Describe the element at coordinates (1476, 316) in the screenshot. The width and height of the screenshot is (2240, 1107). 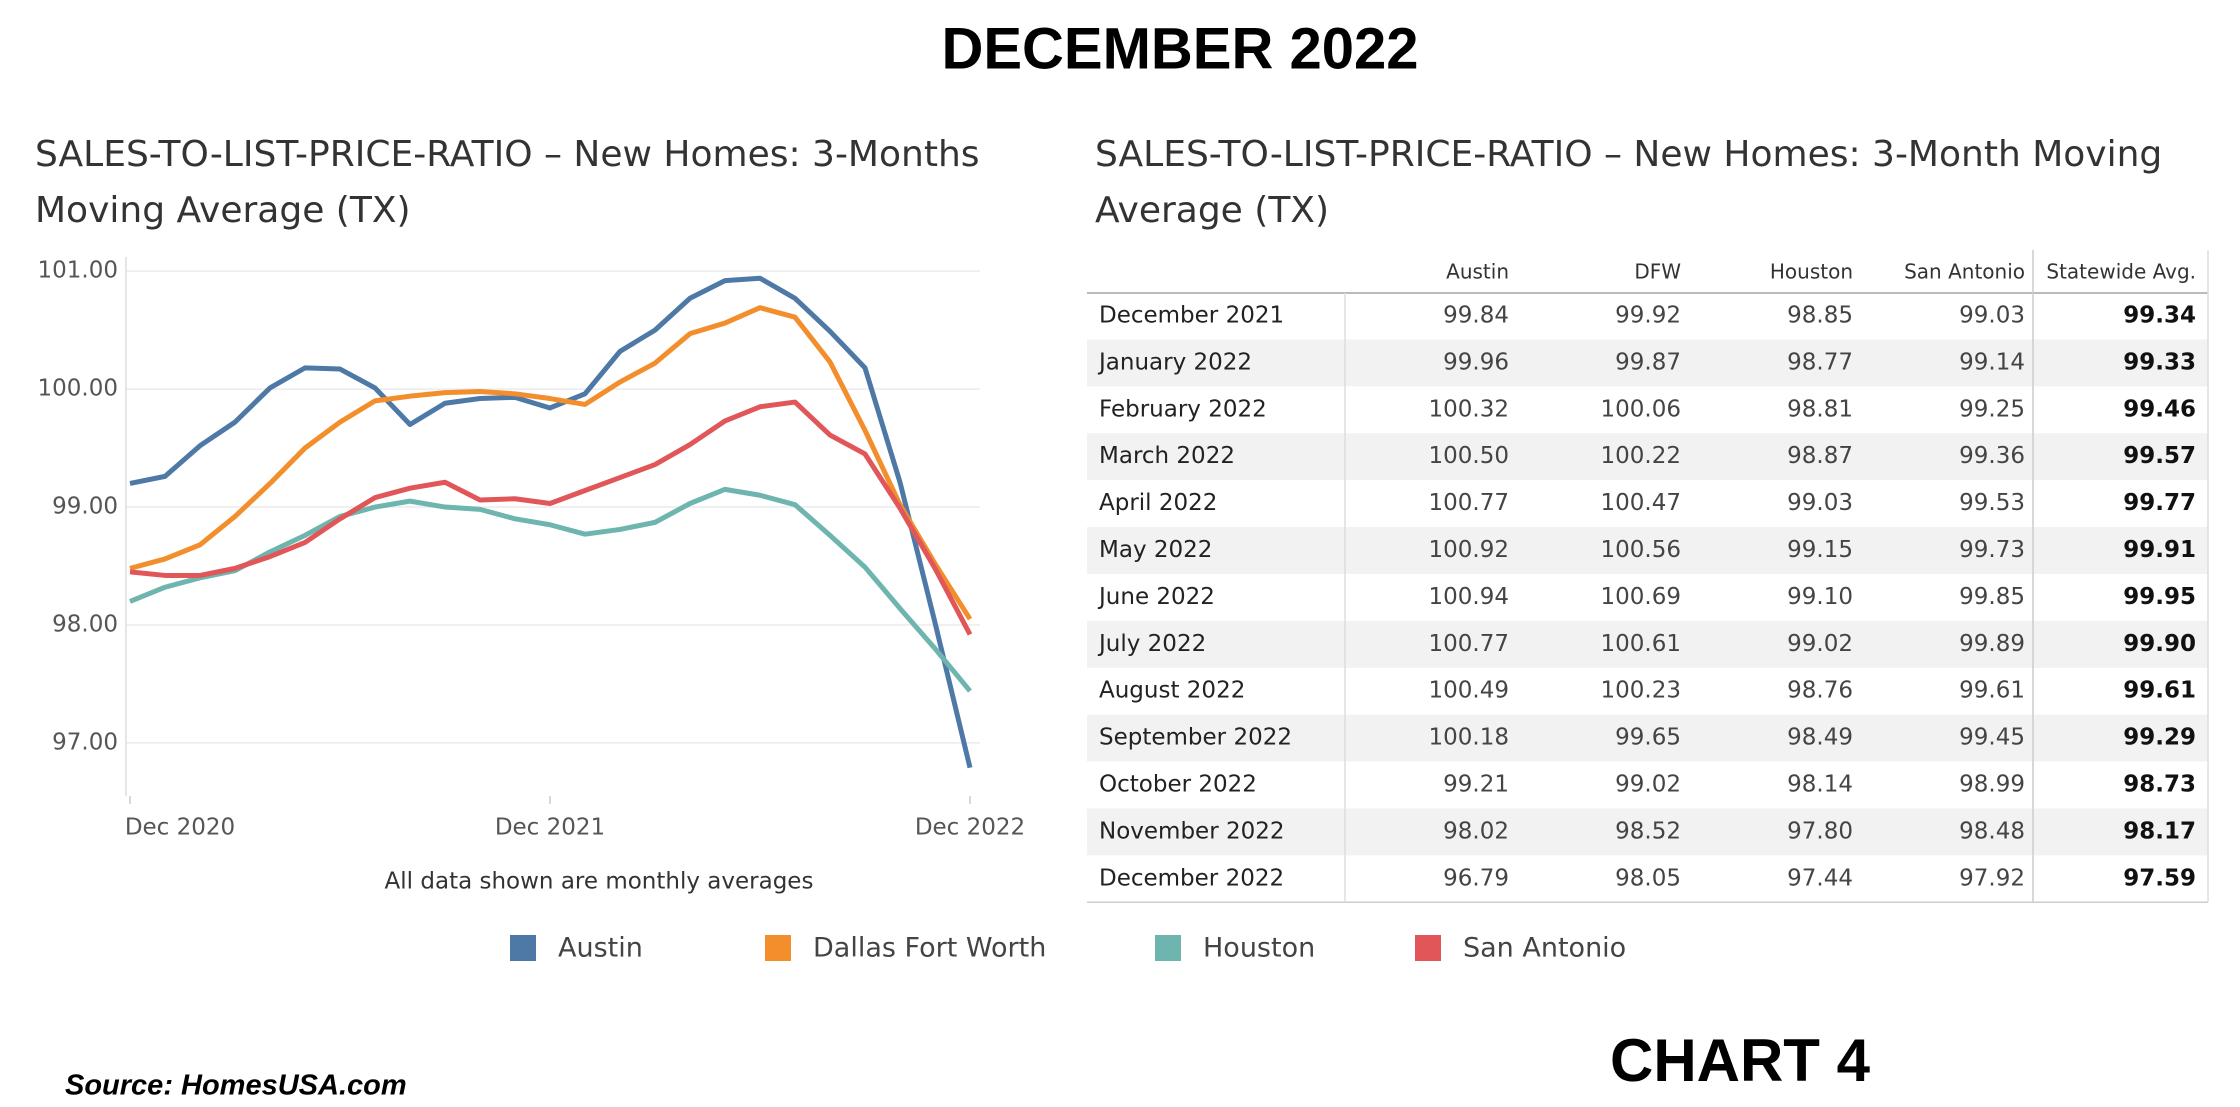
I see `cell: 99.84` at that location.